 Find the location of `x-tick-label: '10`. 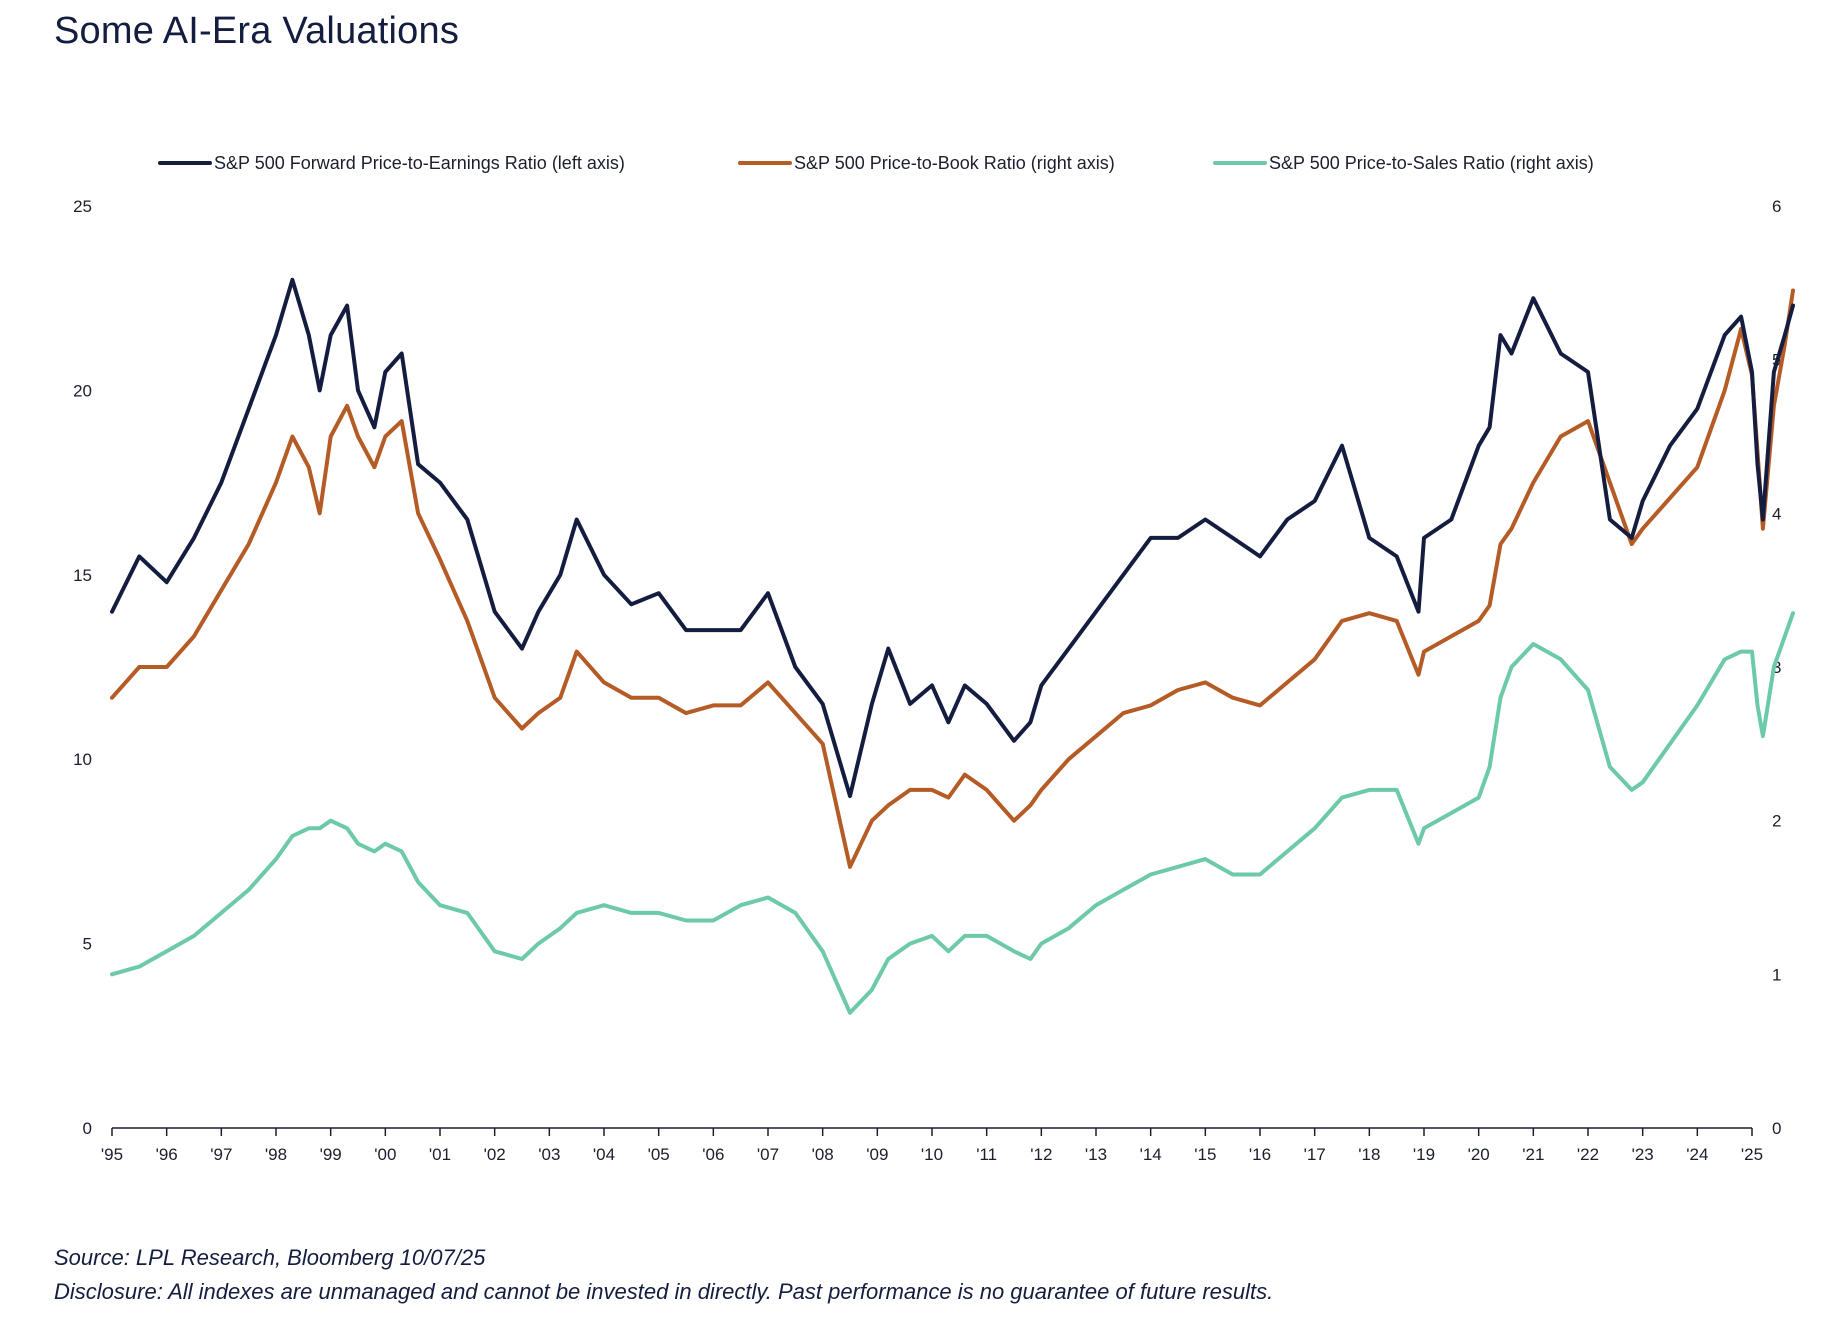

x-tick-label: '10 is located at coordinates (932, 1154).